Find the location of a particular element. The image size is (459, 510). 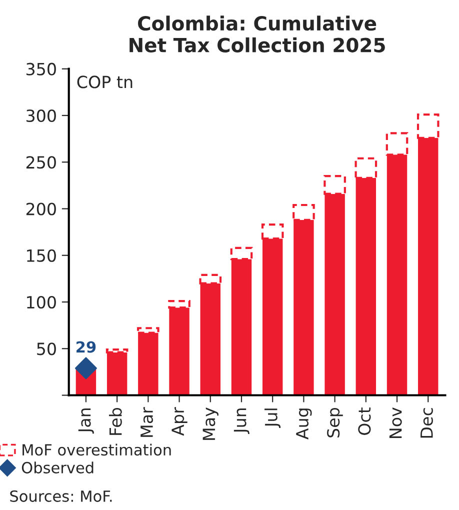

x-tick-label: May is located at coordinates (210, 424).